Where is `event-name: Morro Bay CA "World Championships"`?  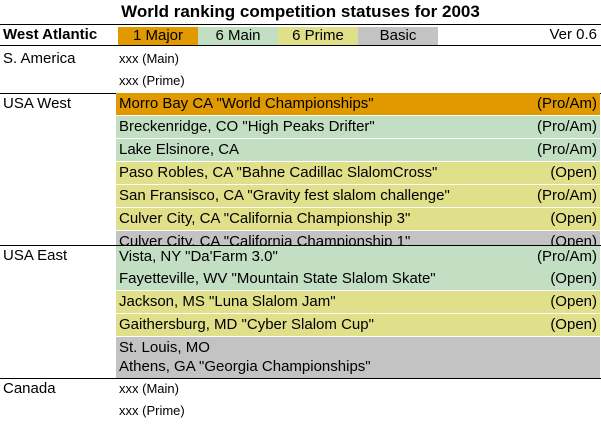 event-name: Morro Bay CA "World Championships" is located at coordinates (246, 103).